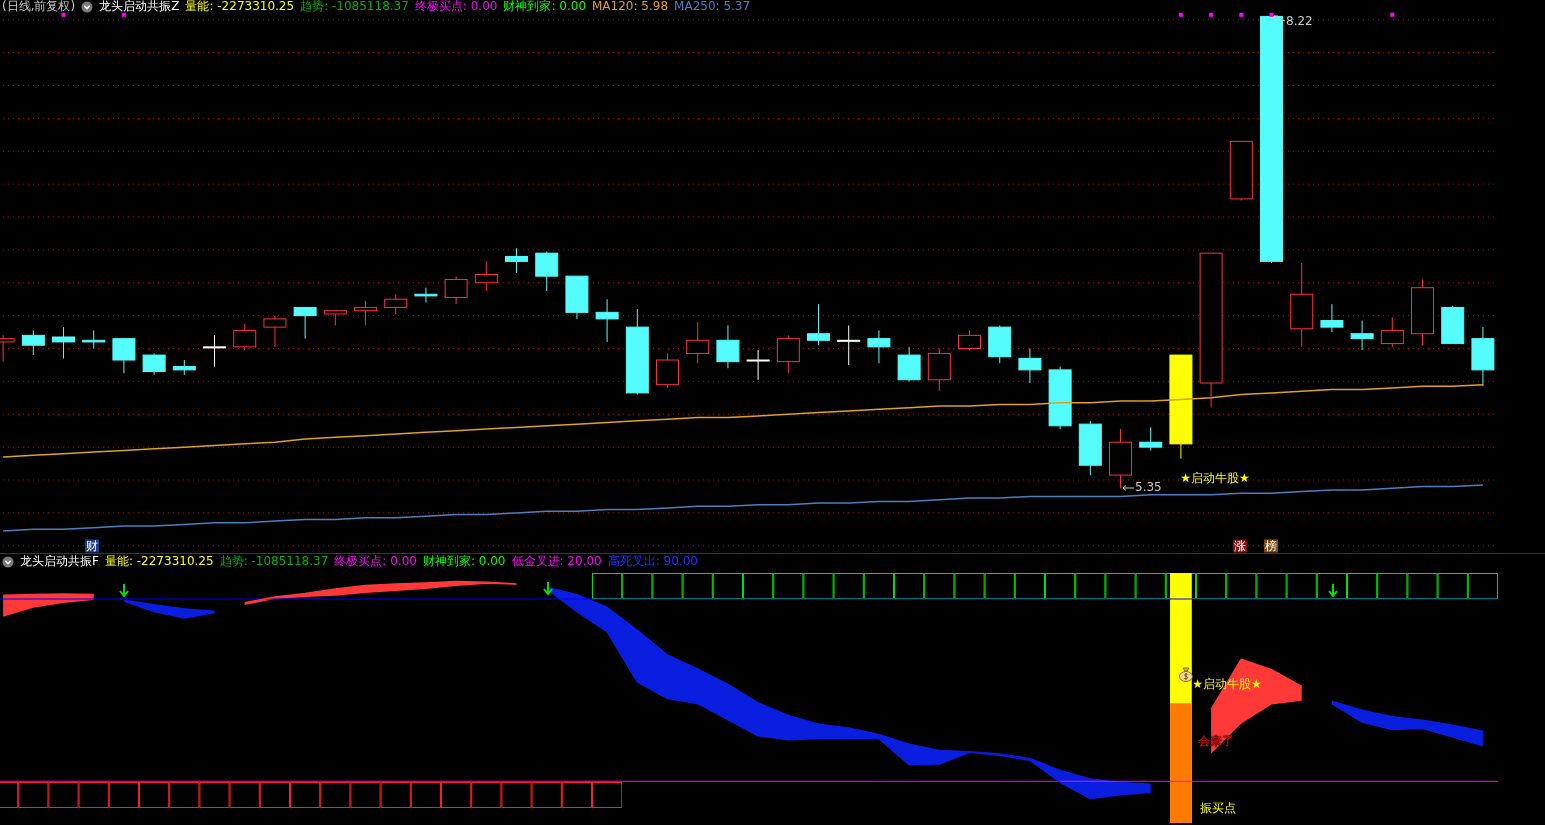 This screenshot has width=1545, height=825. Describe the element at coordinates (39, 6) in the screenshot. I see `chart-title: (日线,前复权)` at that location.